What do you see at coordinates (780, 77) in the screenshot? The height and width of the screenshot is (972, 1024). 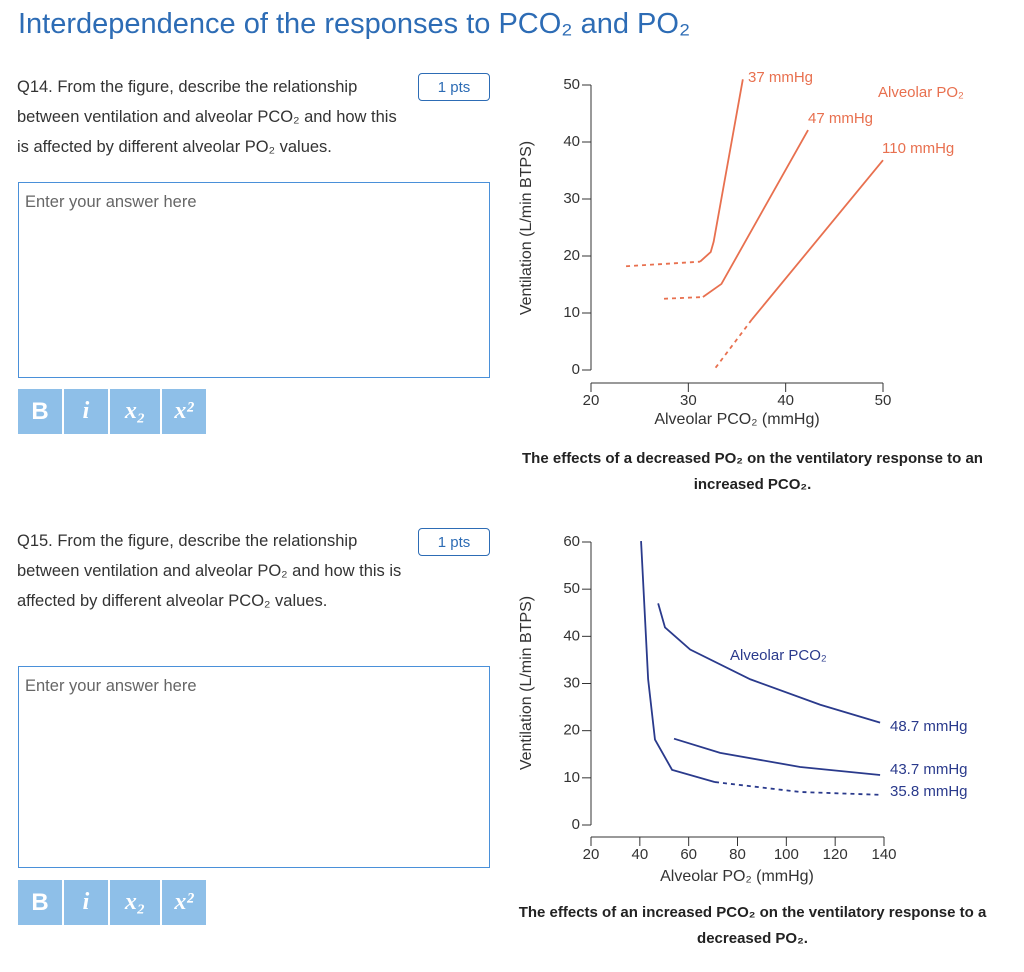 I see `series-label: 37 mmHg` at bounding box center [780, 77].